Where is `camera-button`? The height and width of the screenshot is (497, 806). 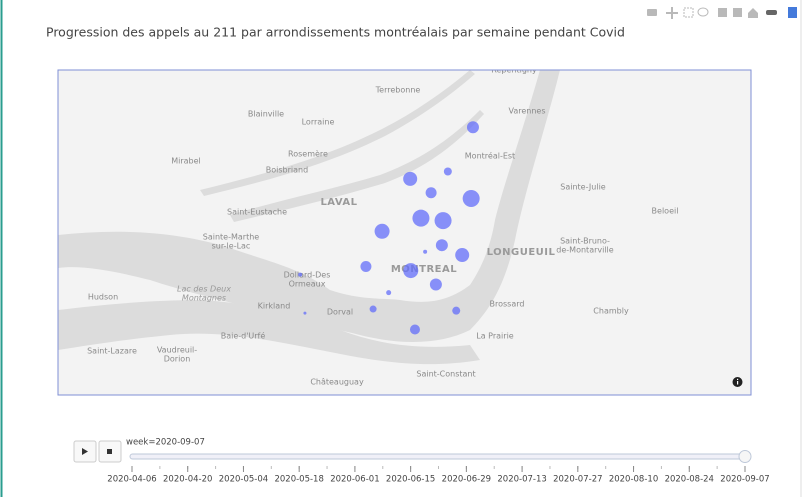 camera-button is located at coordinates (652, 12).